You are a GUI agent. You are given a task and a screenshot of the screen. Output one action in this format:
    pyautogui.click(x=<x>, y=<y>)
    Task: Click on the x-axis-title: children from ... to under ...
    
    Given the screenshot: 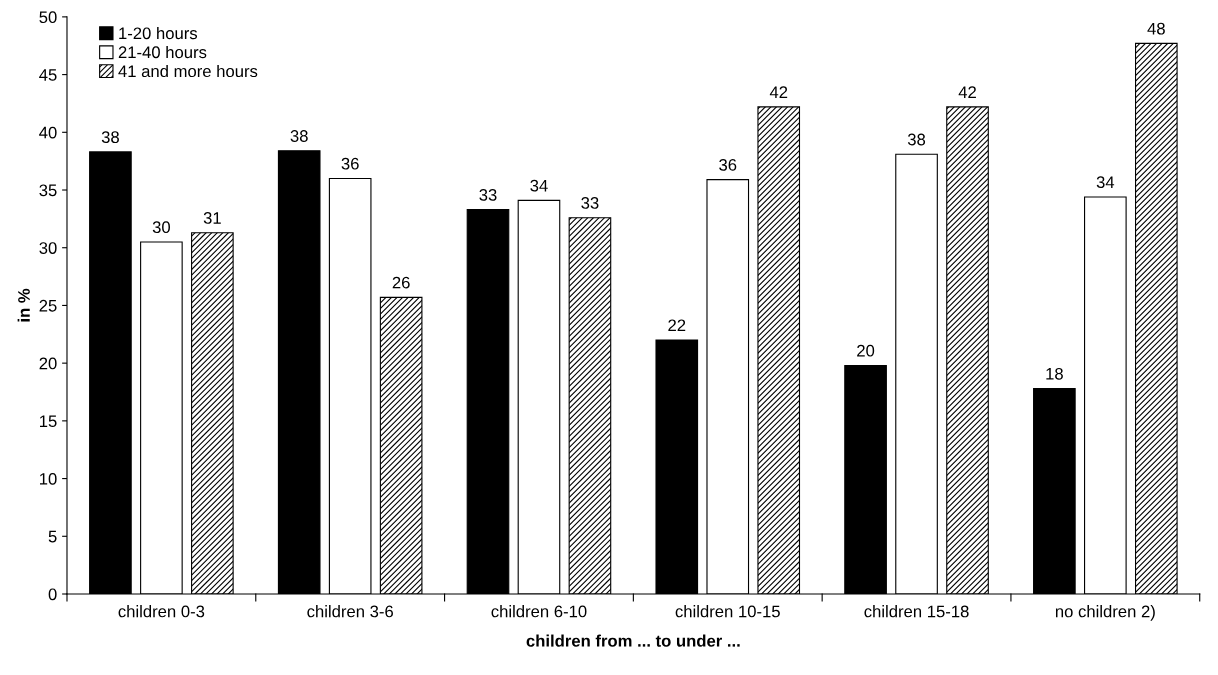 What is the action you would take?
    pyautogui.click(x=633, y=640)
    